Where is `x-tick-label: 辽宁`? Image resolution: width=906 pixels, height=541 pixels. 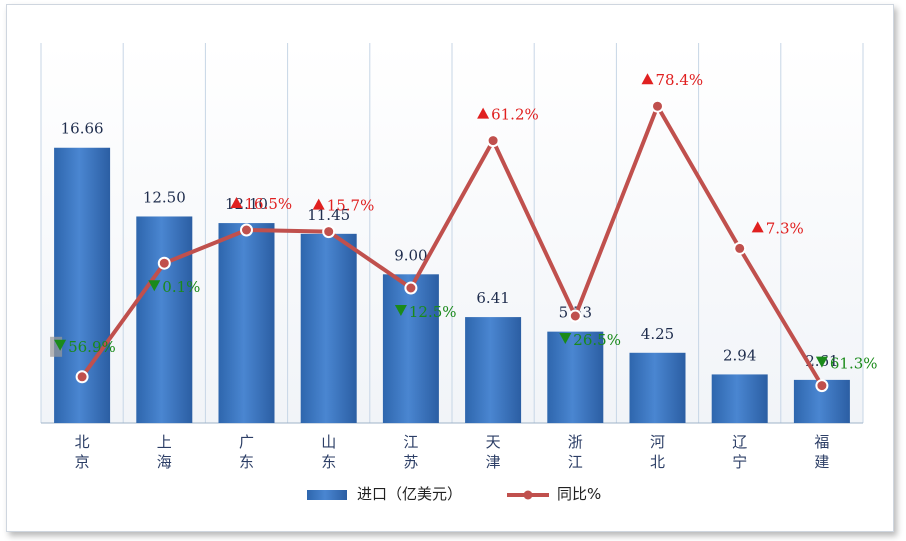 x-tick-label: 辽宁 is located at coordinates (739, 452).